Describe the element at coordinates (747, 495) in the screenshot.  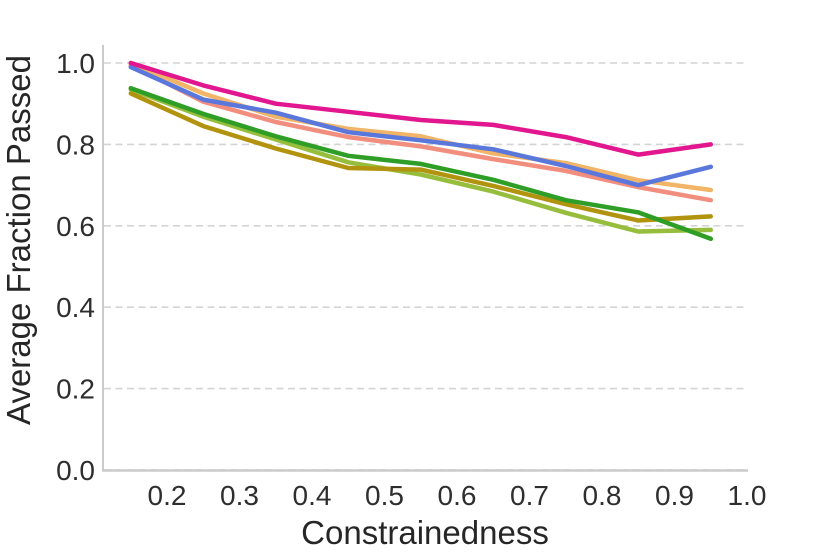
I see `x-tick-label-1.0: 1.0` at that location.